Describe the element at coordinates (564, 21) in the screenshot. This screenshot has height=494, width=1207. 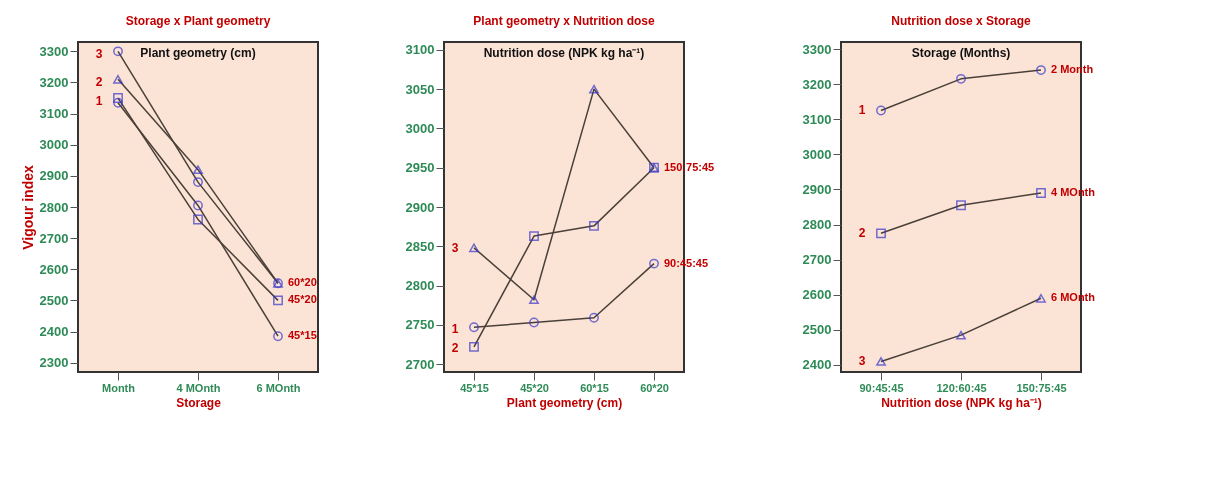
I see `chart-title: Plant geometry x Nutrition dose` at that location.